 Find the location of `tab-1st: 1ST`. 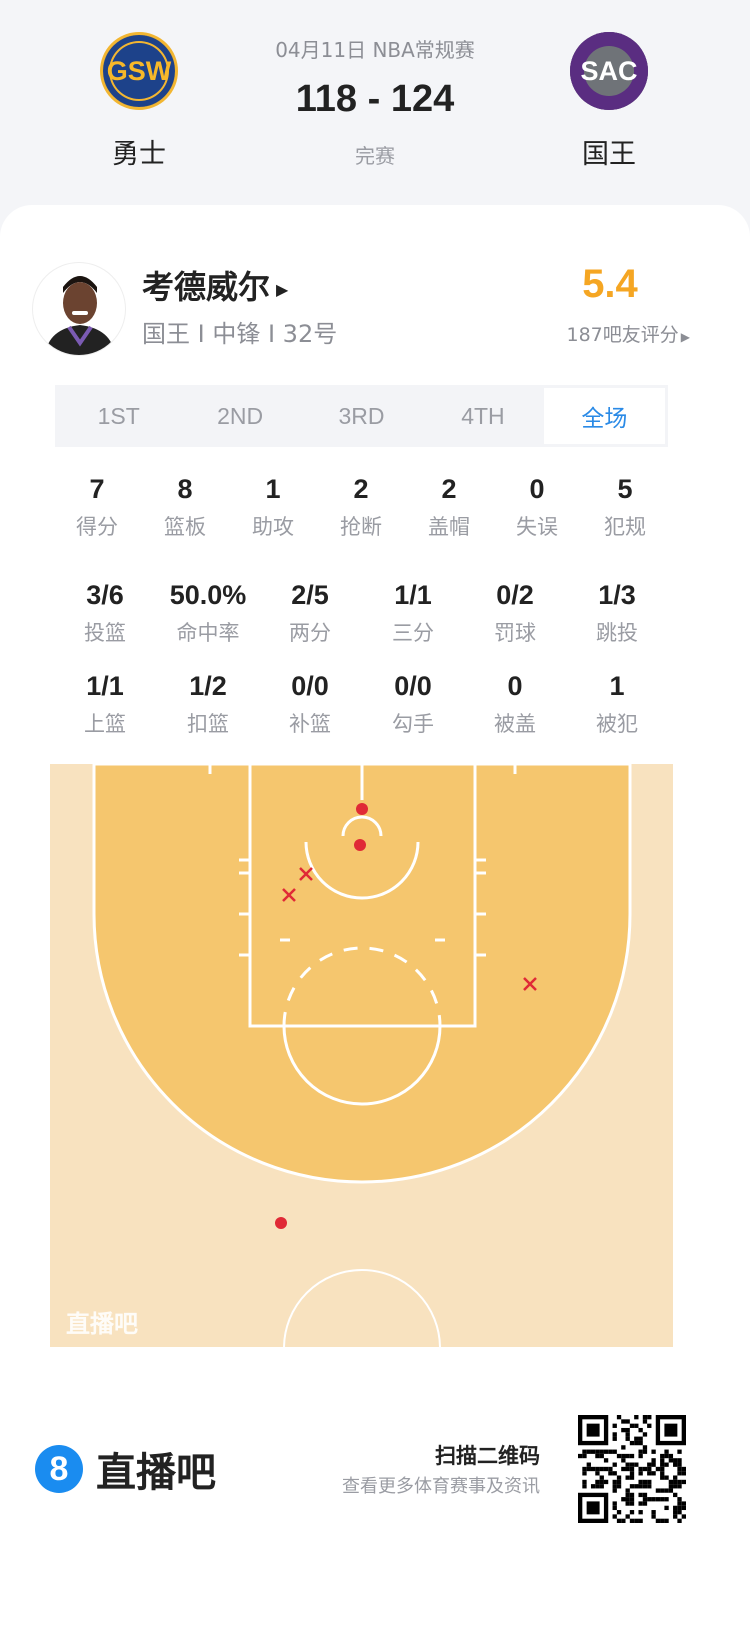

tab-1st: 1ST is located at coordinates (118, 415).